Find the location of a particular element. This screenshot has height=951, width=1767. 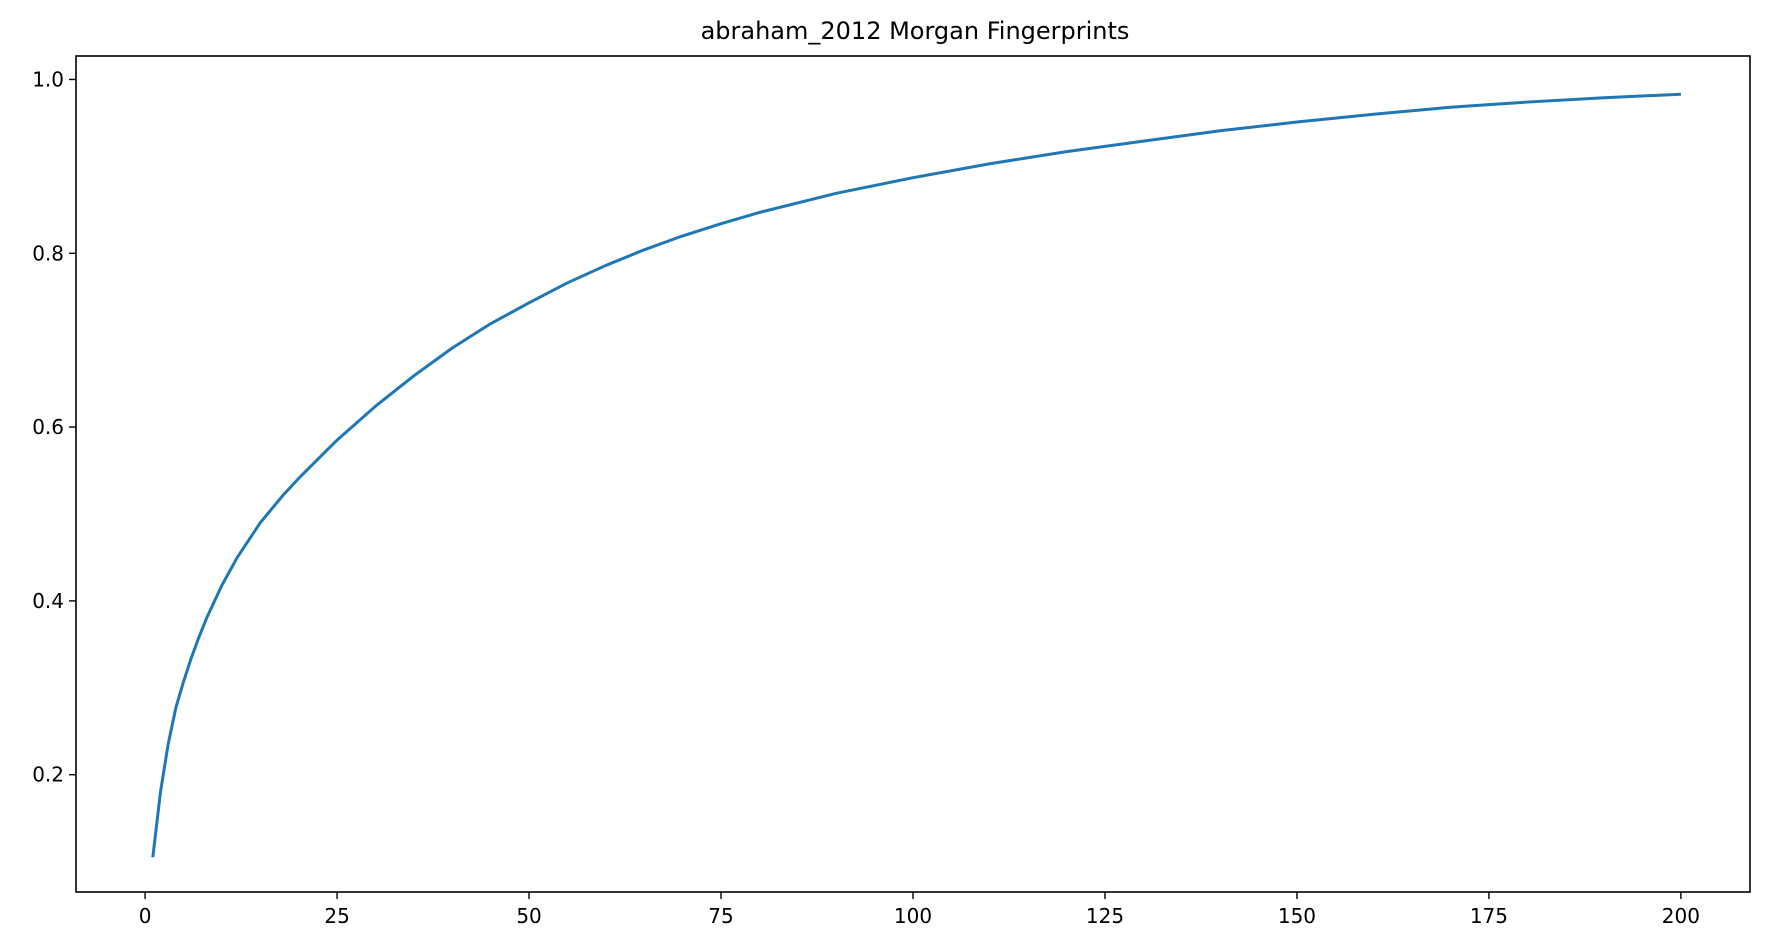

chart-title: abraham_2012 Morgan Fingerprints is located at coordinates (915, 31).